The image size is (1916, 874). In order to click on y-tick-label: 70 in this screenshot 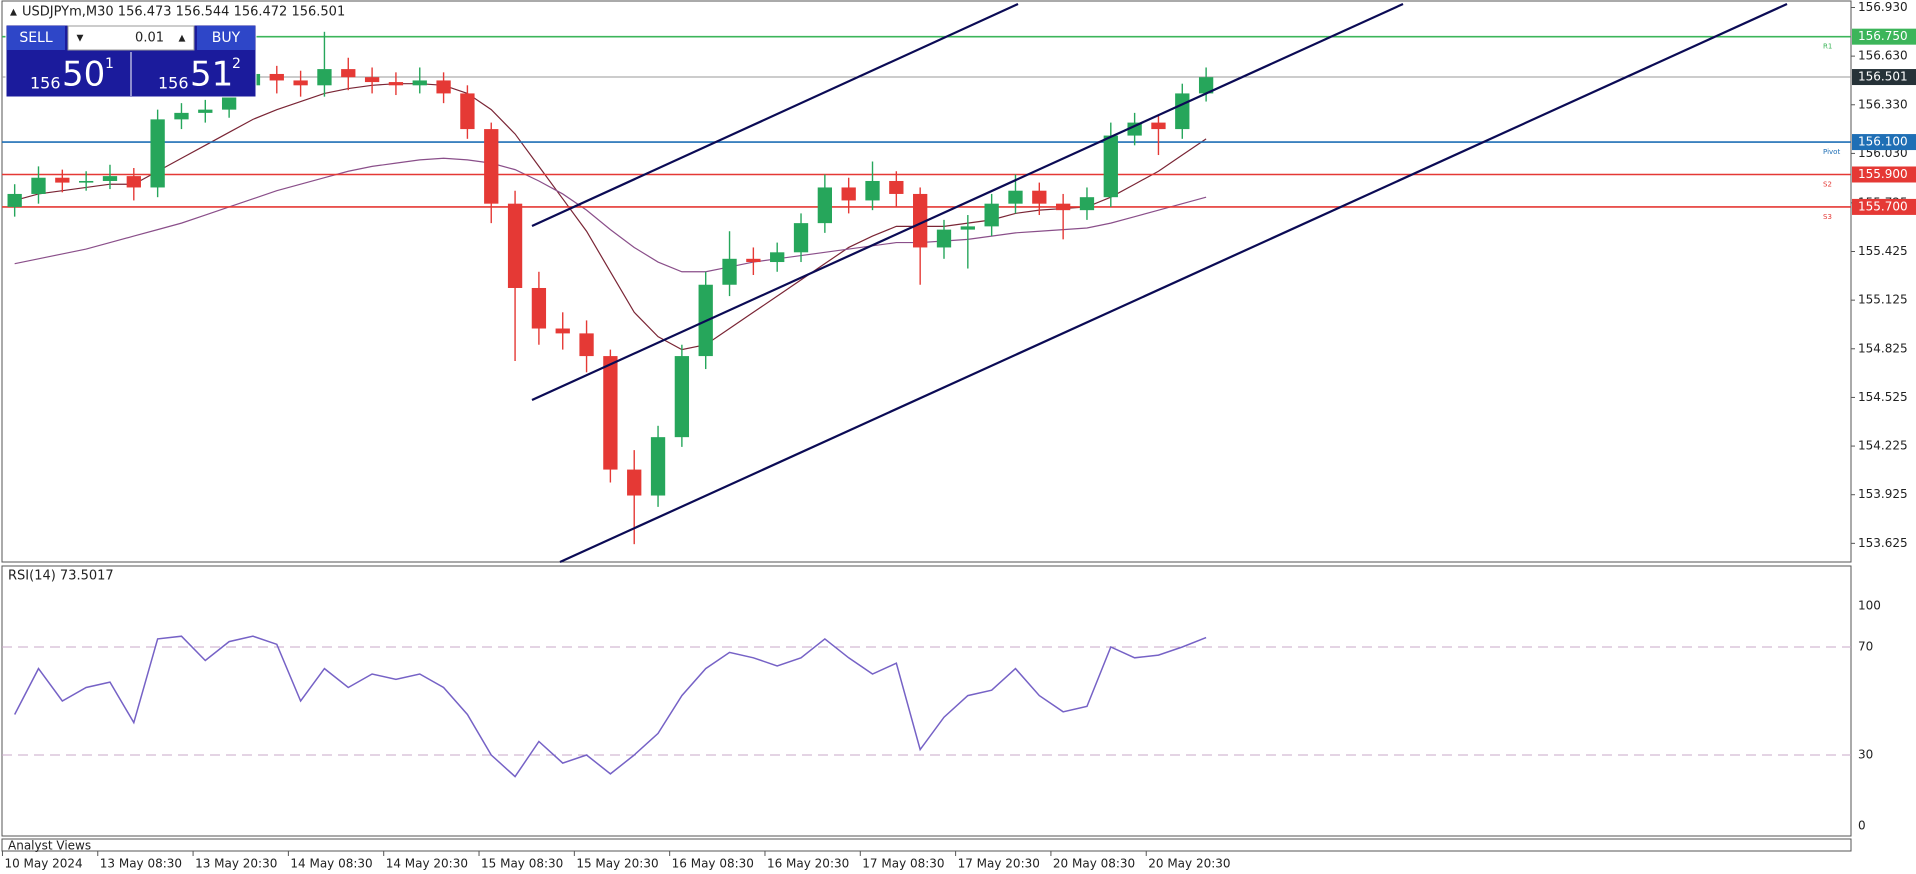, I will do `click(1865, 647)`.